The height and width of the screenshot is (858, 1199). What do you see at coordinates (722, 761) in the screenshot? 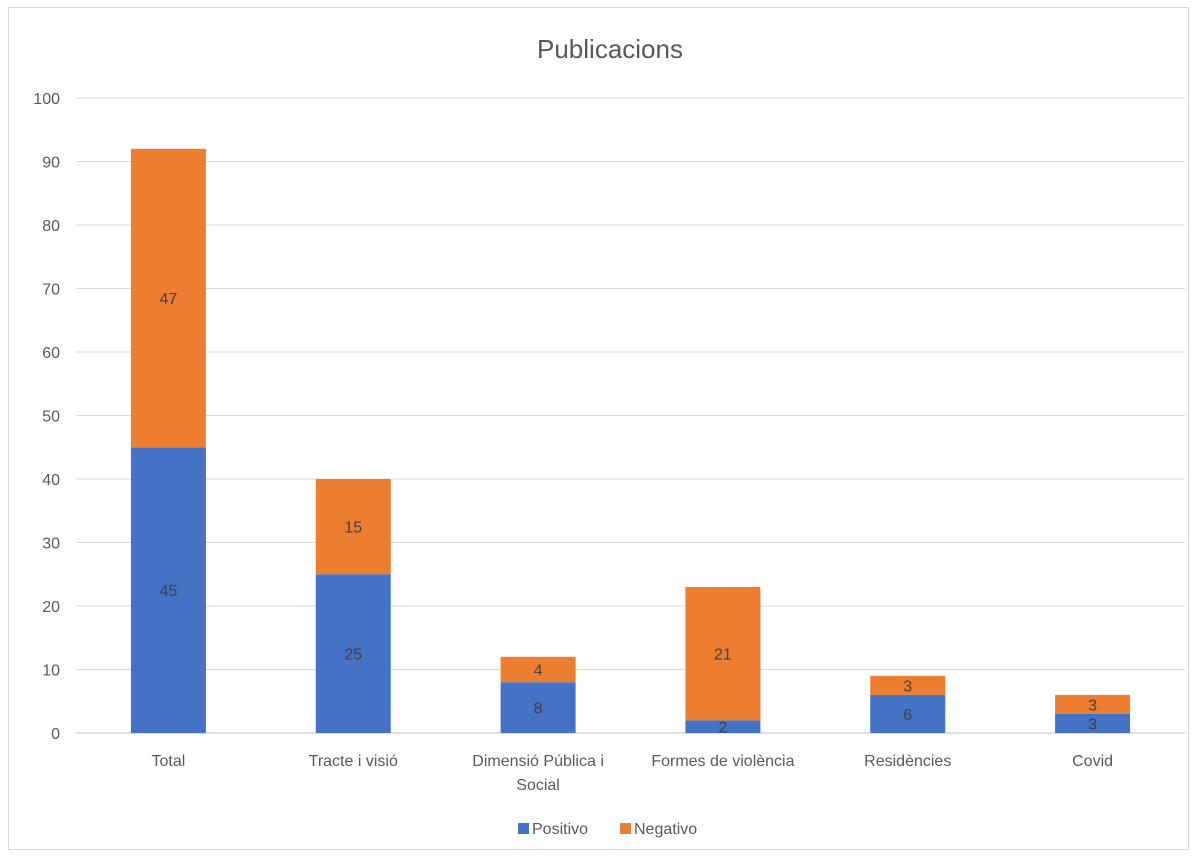
I see `x-category-label: Formes de violència` at bounding box center [722, 761].